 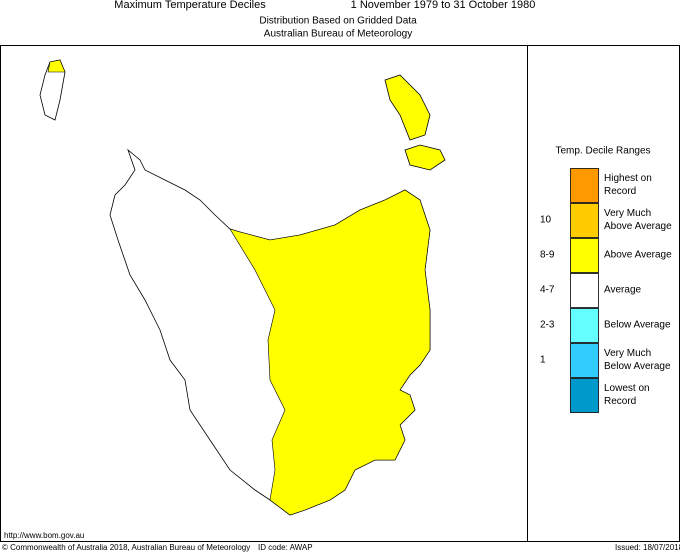 I want to click on legend-range: 10, so click(x=546, y=220).